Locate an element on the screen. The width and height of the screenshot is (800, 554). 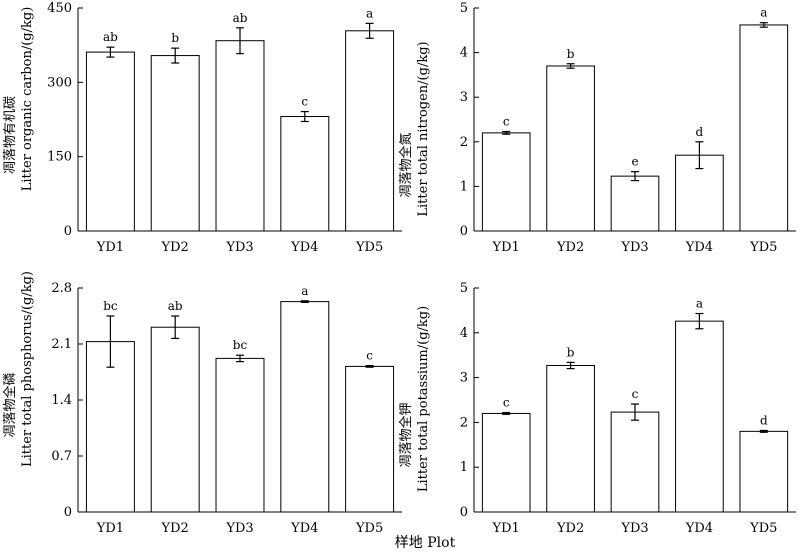
y-tick-label: 1.4 is located at coordinates (61, 400).